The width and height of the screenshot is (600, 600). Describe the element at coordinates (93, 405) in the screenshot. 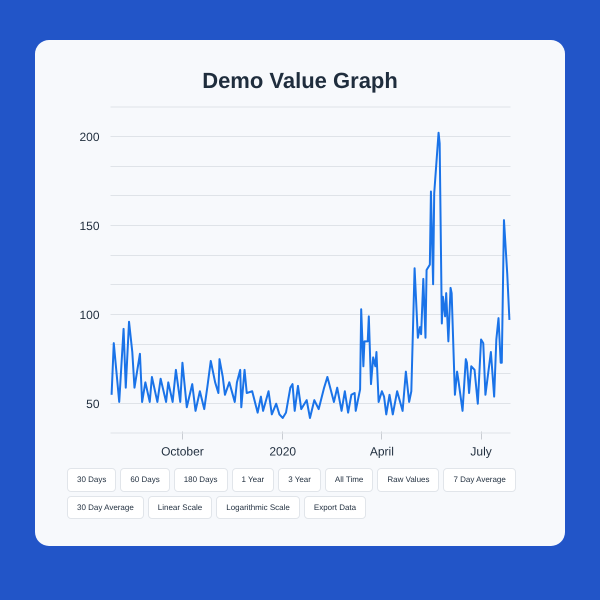

I see `y-tick-label: 50` at that location.